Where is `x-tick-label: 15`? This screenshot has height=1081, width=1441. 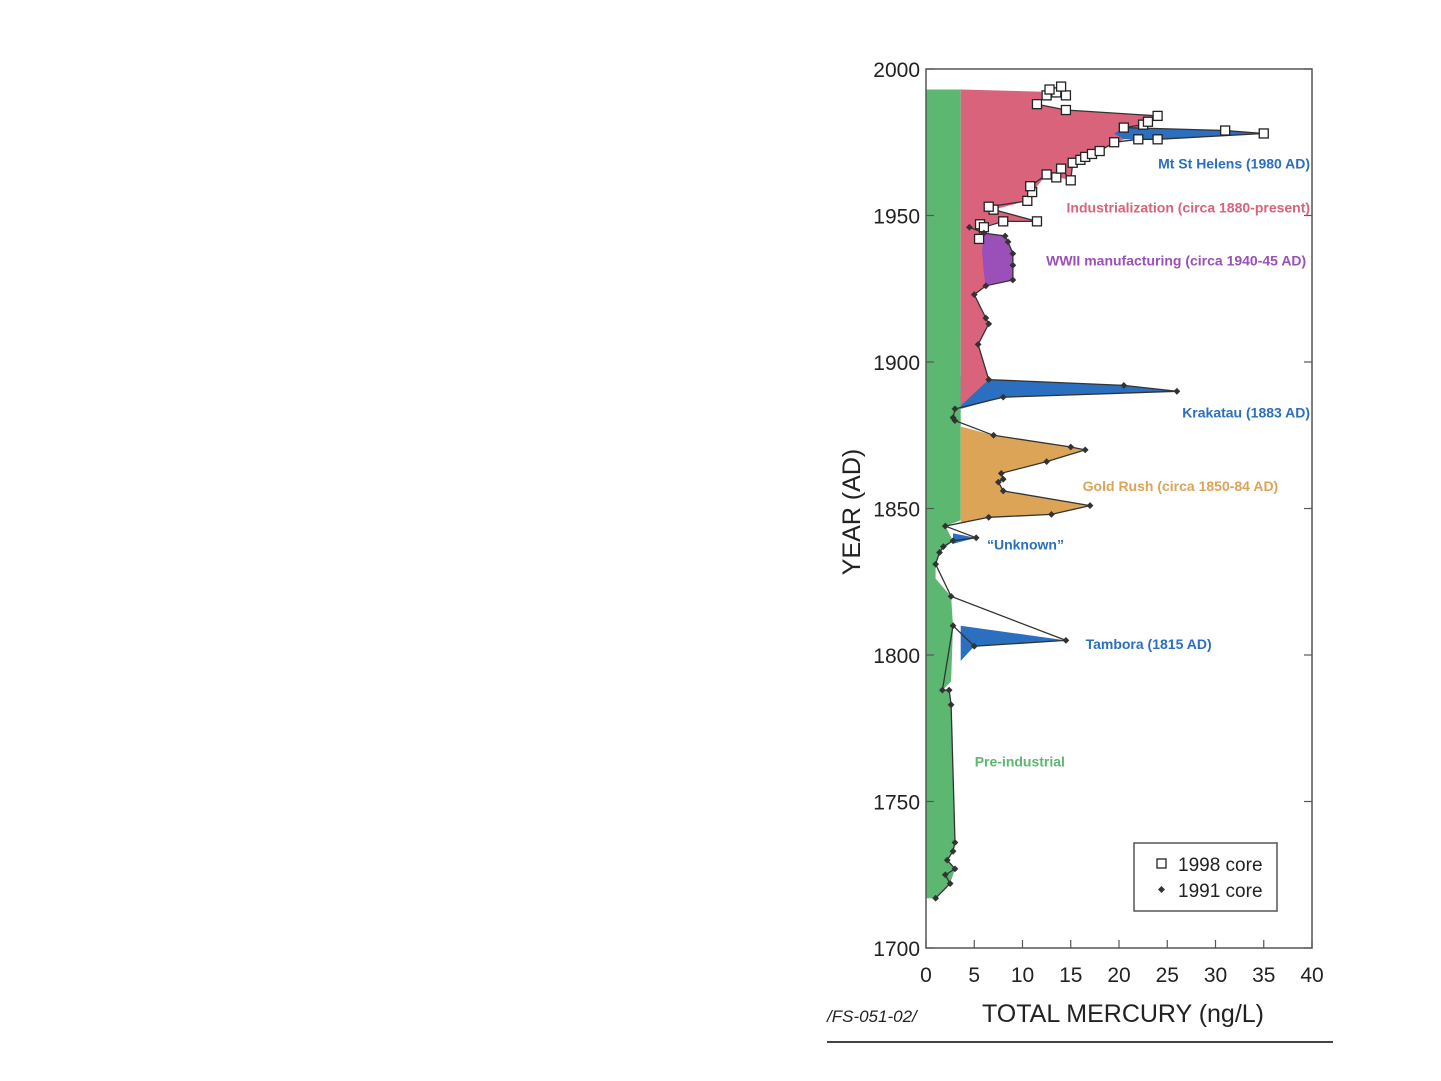
x-tick-label: 15 is located at coordinates (1070, 975).